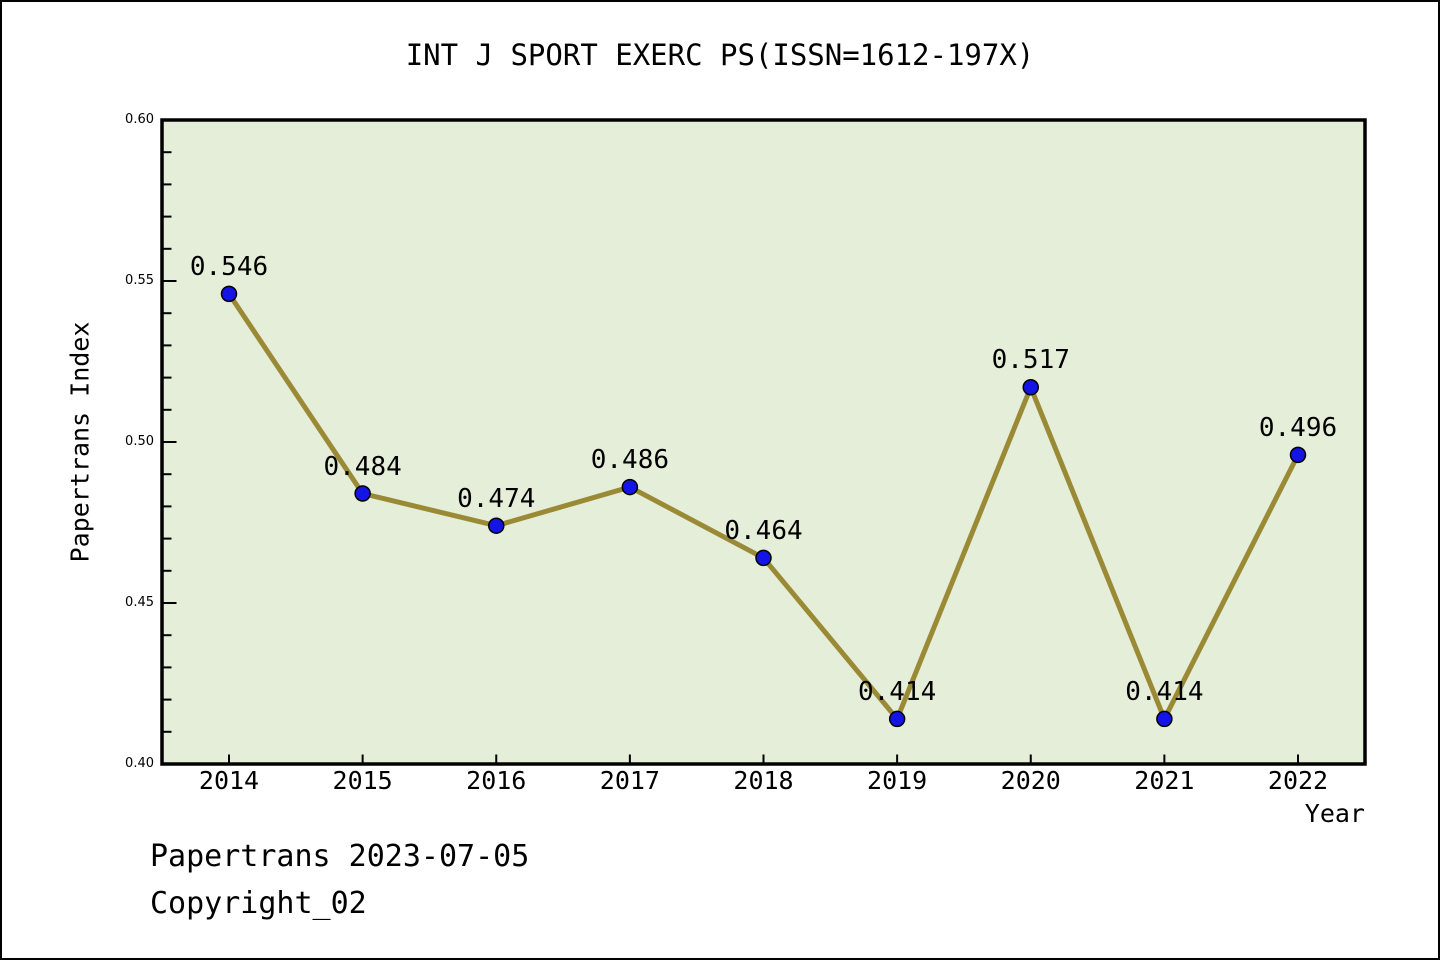  What do you see at coordinates (496, 780) in the screenshot?
I see `x-tick-label: 2016` at bounding box center [496, 780].